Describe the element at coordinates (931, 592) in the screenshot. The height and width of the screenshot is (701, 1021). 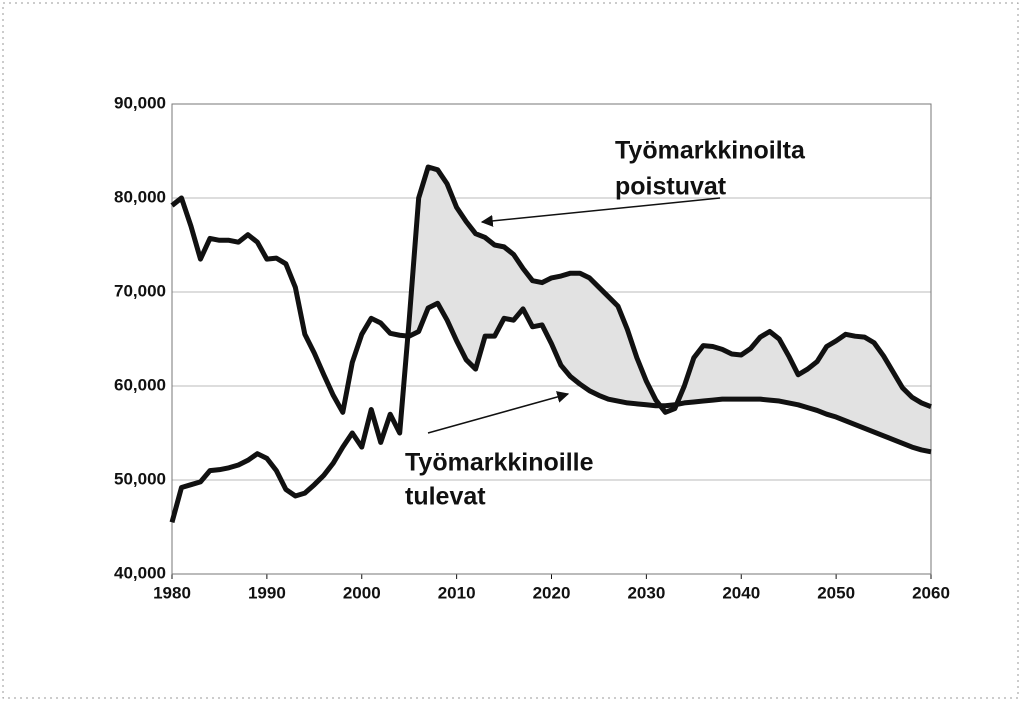
I see `x-tick-label: 2060` at that location.